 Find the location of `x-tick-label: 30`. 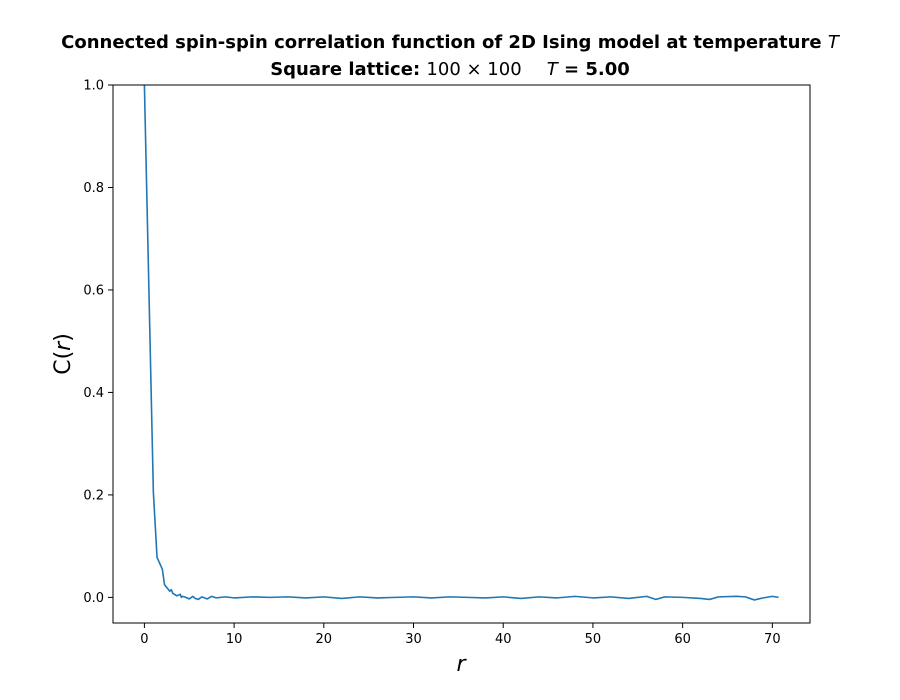

x-tick-label: 30 is located at coordinates (413, 639).